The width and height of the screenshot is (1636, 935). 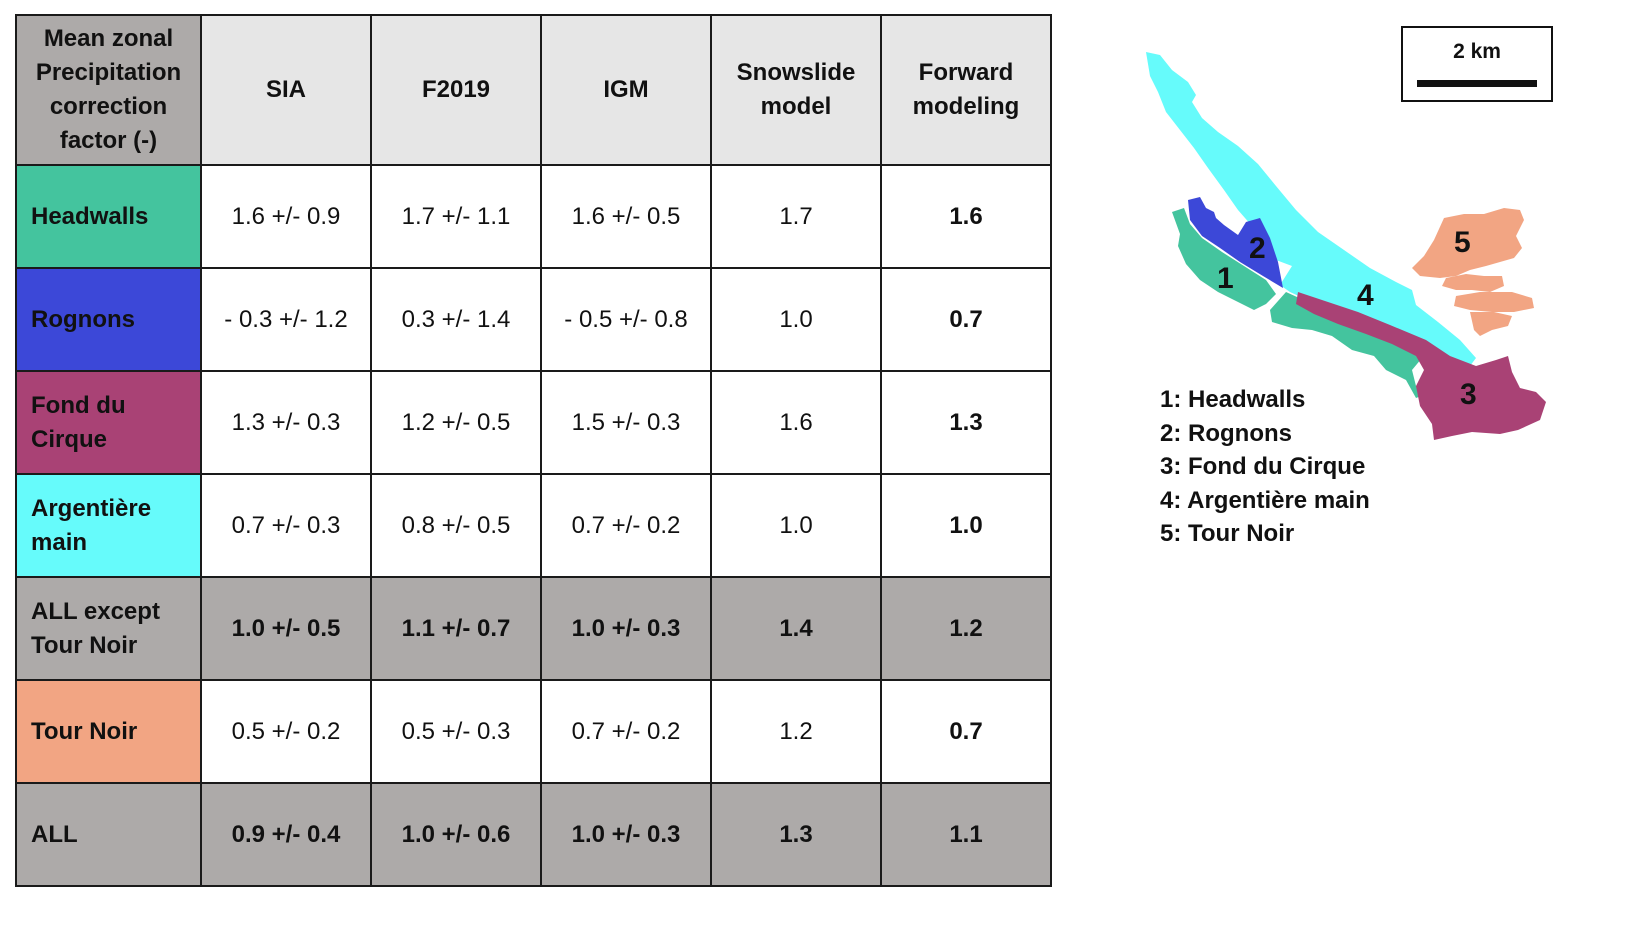 What do you see at coordinates (1477, 51) in the screenshot?
I see `scale-bar-label: 2 km` at bounding box center [1477, 51].